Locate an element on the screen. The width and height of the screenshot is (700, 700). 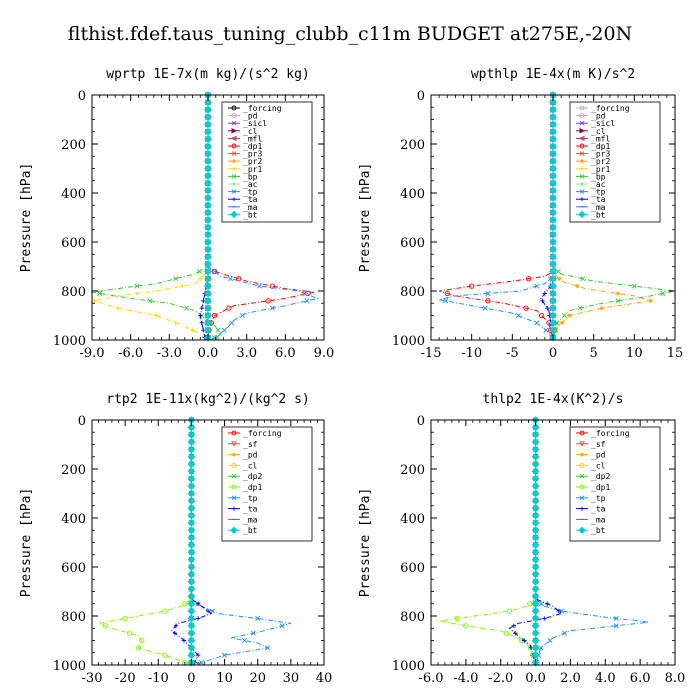
x-tick-label: -10 is located at coordinates (471, 353).